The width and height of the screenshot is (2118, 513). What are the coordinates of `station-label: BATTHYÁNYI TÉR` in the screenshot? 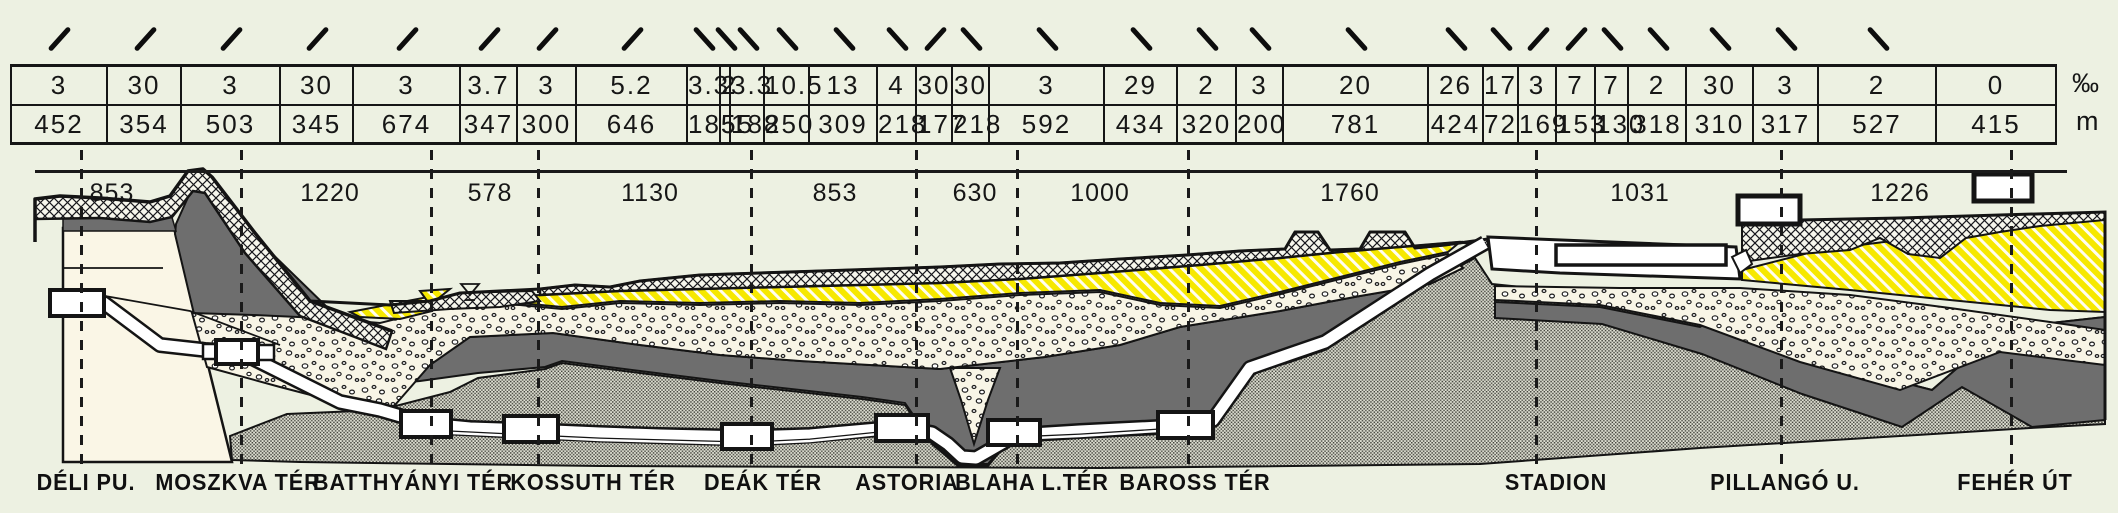 It's located at (413, 482).